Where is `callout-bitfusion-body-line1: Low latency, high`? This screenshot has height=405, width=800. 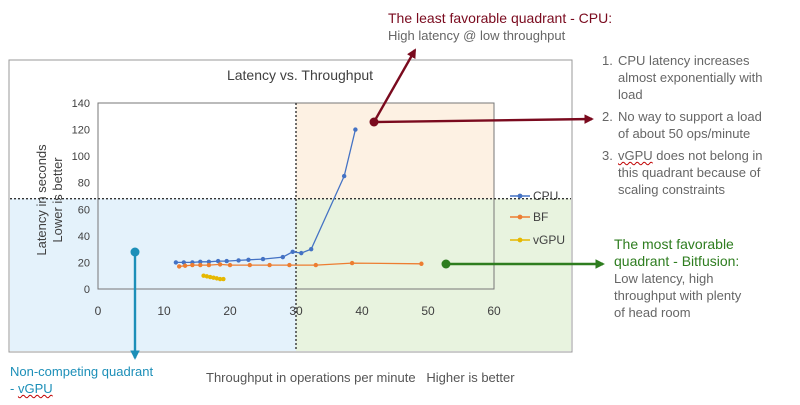
callout-bitfusion-body-line1: Low latency, high is located at coordinates (664, 278).